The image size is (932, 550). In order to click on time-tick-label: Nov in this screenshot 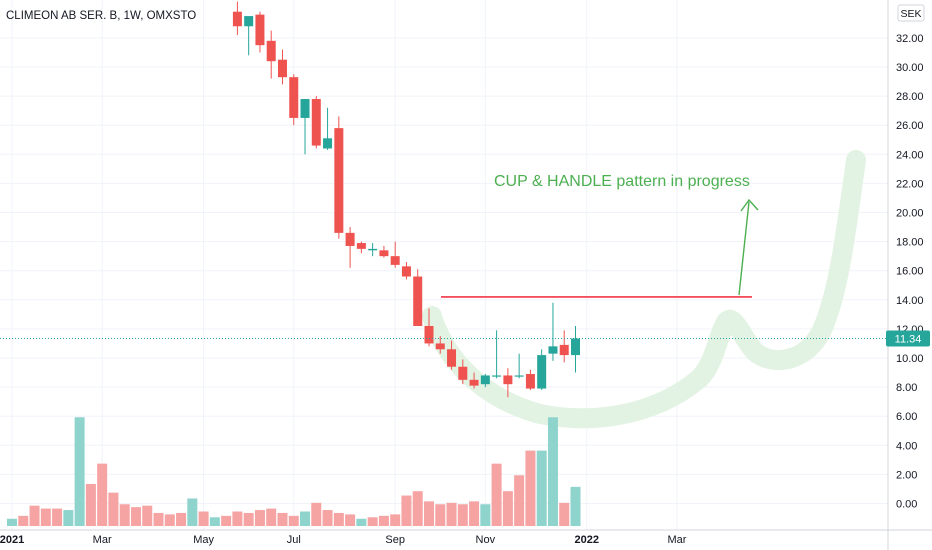, I will do `click(486, 540)`.